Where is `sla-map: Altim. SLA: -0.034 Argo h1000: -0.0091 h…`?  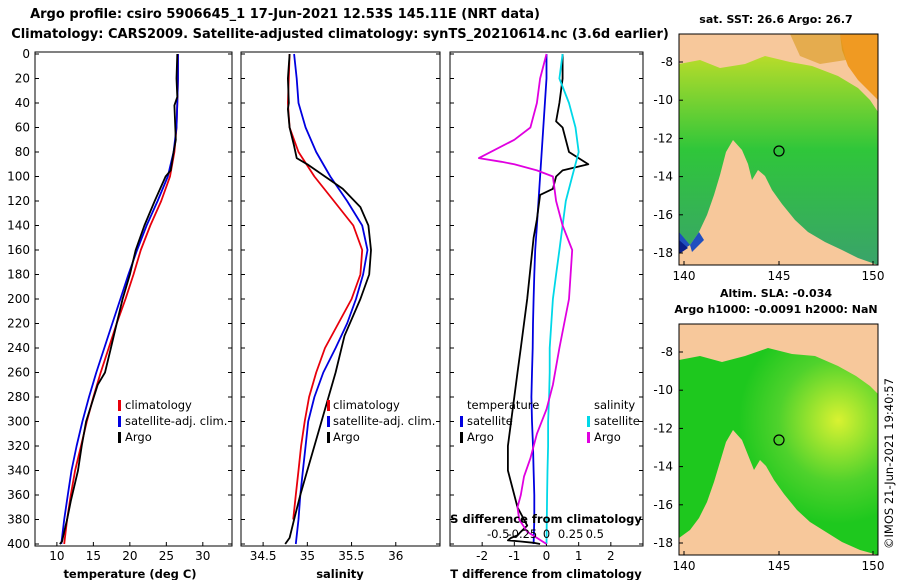 sla-map: Altim. SLA: -0.034 Argo h1000: -0.0091 h… is located at coordinates (768, 430).